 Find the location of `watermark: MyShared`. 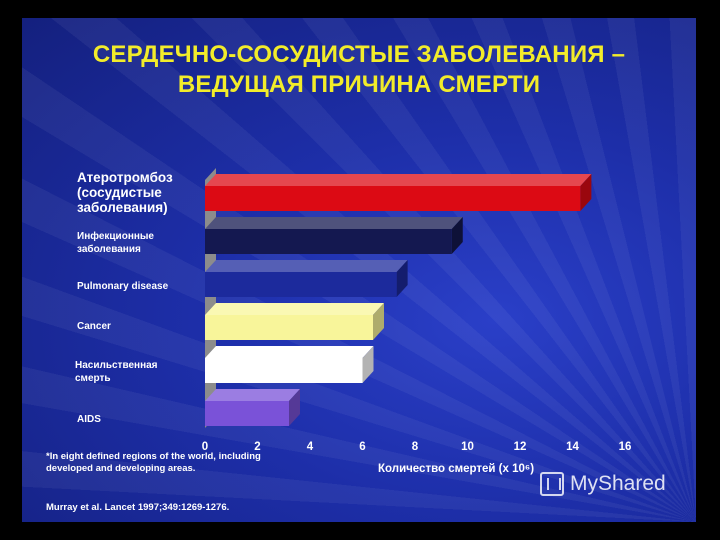

watermark: MyShared is located at coordinates (603, 484).